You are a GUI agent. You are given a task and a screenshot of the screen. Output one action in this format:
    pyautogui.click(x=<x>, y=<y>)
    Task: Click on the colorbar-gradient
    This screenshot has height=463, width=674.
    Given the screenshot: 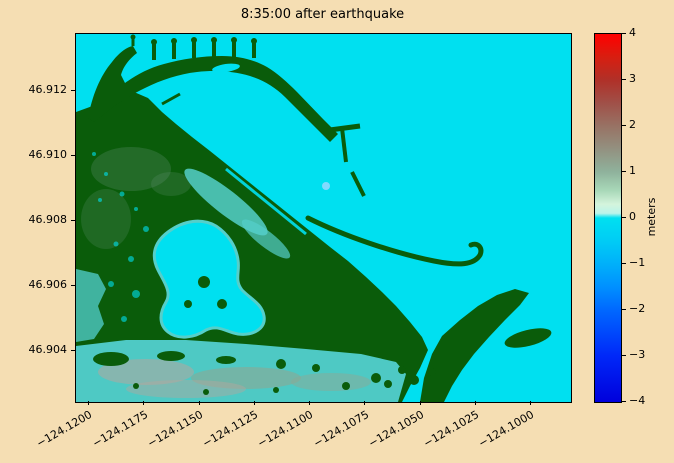 What is the action you would take?
    pyautogui.click(x=608, y=218)
    